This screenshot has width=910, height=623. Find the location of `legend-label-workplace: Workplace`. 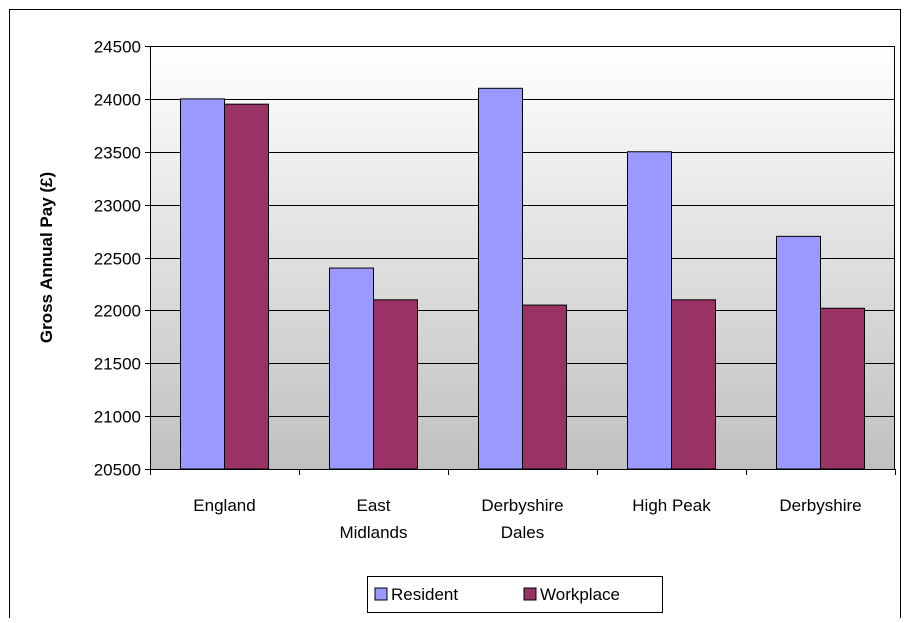

legend-label-workplace: Workplace is located at coordinates (580, 594).